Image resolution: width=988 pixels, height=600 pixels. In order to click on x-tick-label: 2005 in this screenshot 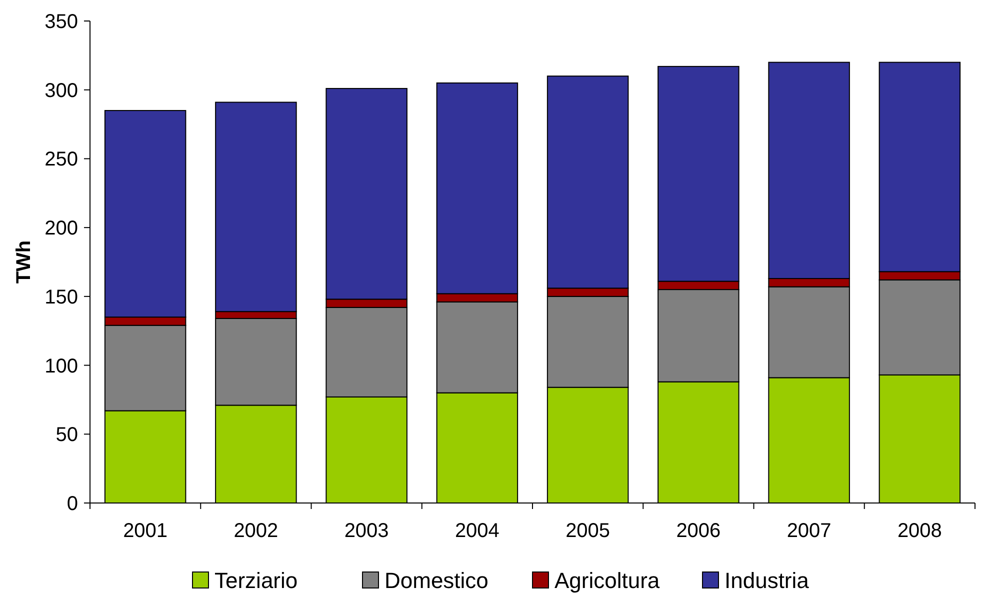, I will do `click(588, 531)`.